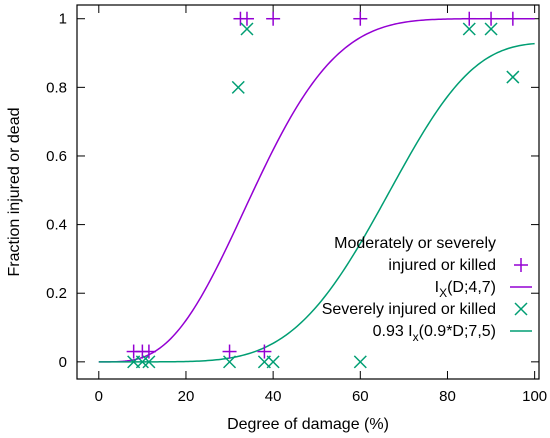  Describe the element at coordinates (437, 287) in the screenshot. I see `legend-label-main: I` at that location.